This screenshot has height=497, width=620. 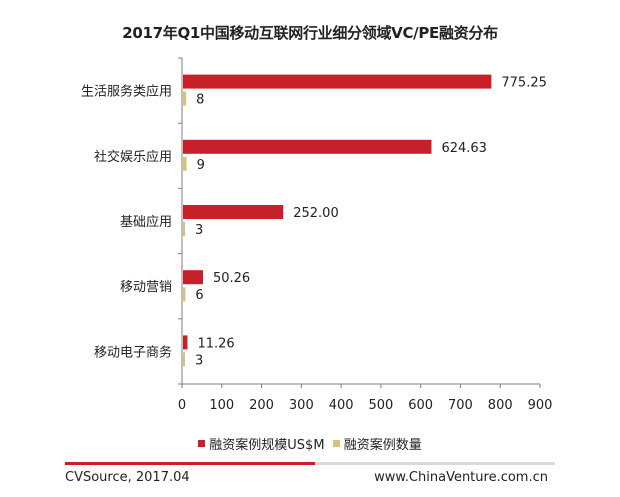 I want to click on category-label: 移动电子商务, so click(x=133, y=352).